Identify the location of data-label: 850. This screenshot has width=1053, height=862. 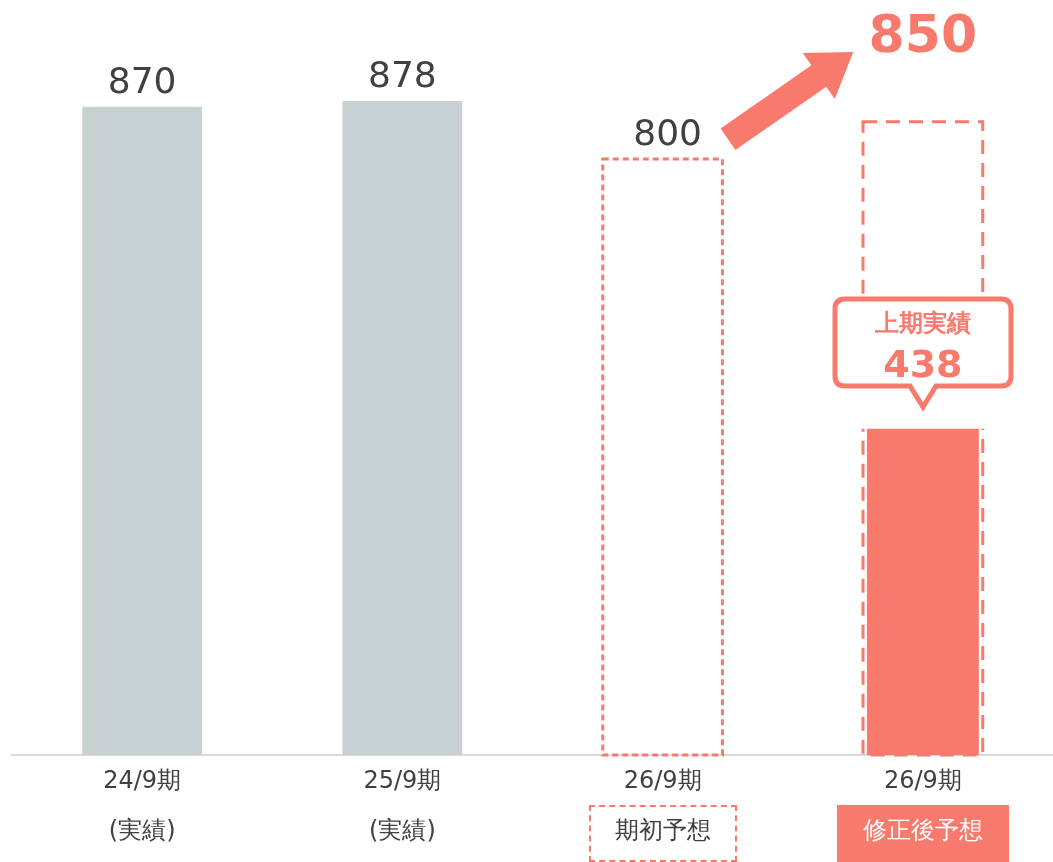
(923, 33).